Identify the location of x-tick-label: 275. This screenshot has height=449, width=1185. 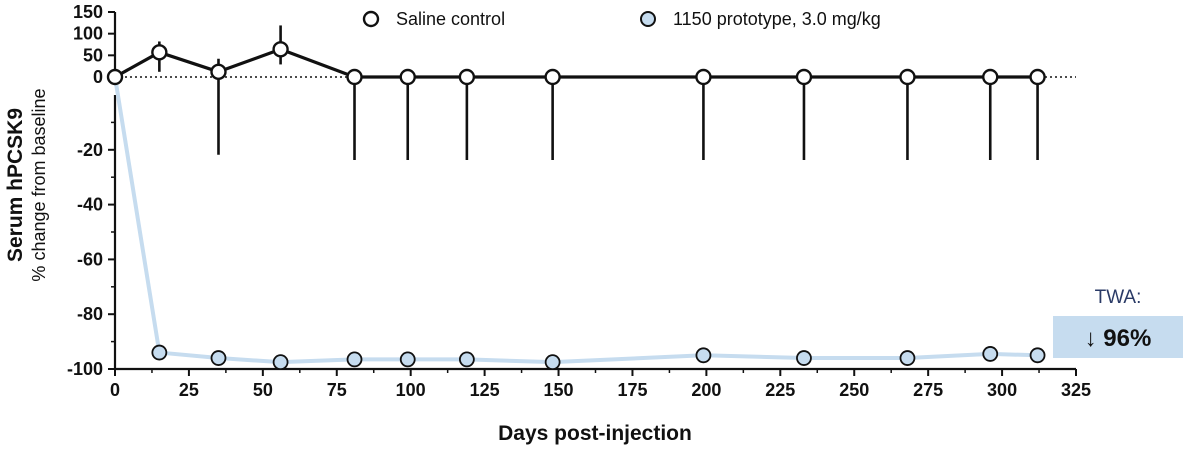
(928, 390).